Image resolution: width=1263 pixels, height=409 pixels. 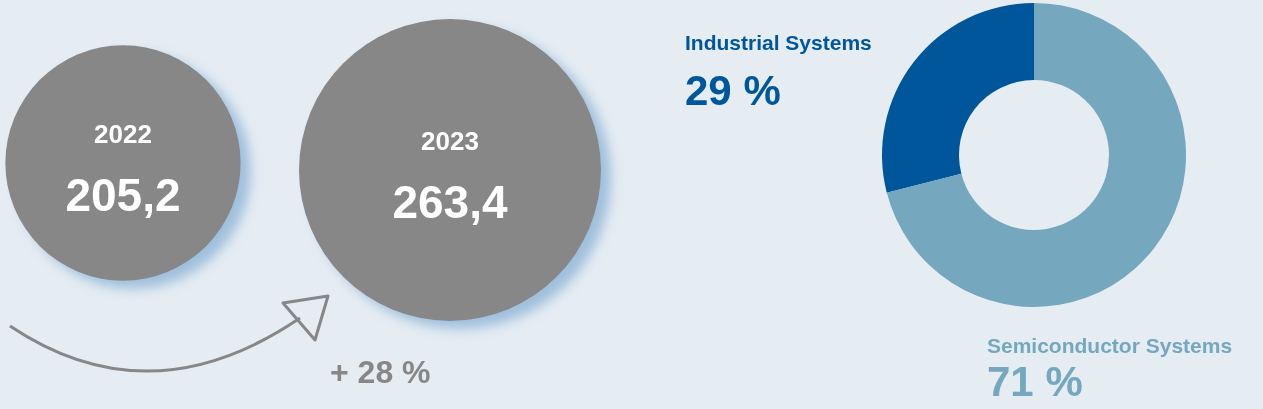 What do you see at coordinates (733, 90) in the screenshot?
I see `data-label: 29 %` at bounding box center [733, 90].